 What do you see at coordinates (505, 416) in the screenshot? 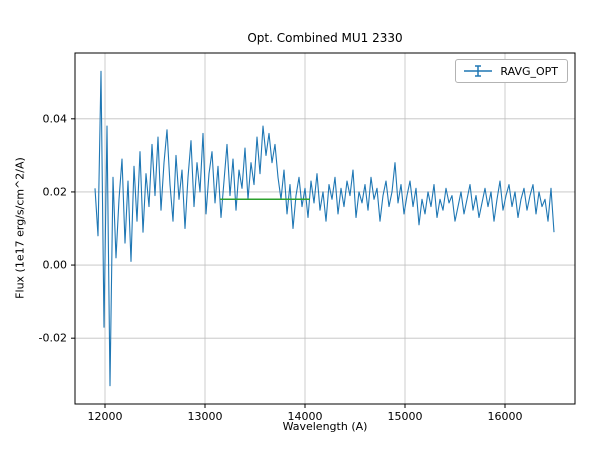
I see `svg-text: 16000` at bounding box center [505, 416].